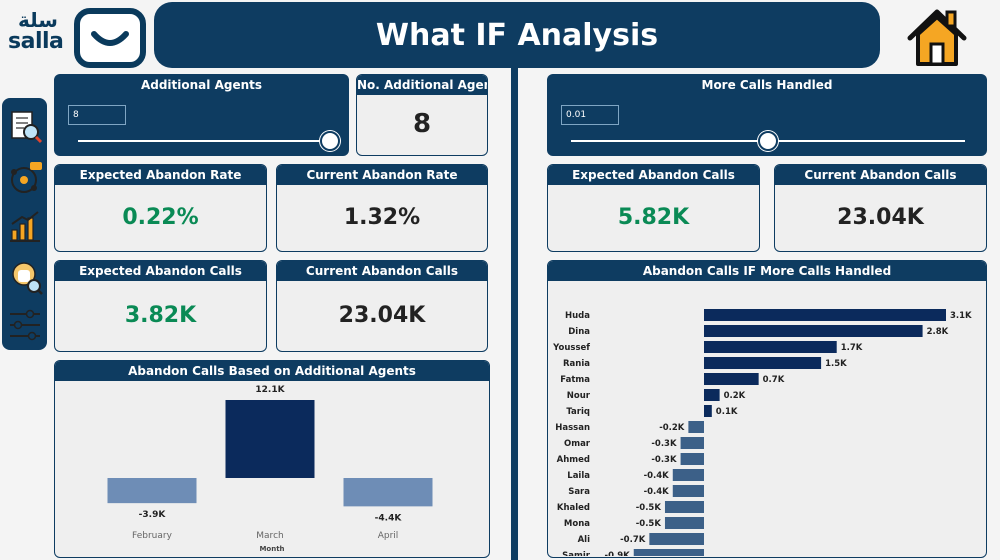  What do you see at coordinates (36, 41) in the screenshot?
I see `logo-latin: salla` at bounding box center [36, 41].